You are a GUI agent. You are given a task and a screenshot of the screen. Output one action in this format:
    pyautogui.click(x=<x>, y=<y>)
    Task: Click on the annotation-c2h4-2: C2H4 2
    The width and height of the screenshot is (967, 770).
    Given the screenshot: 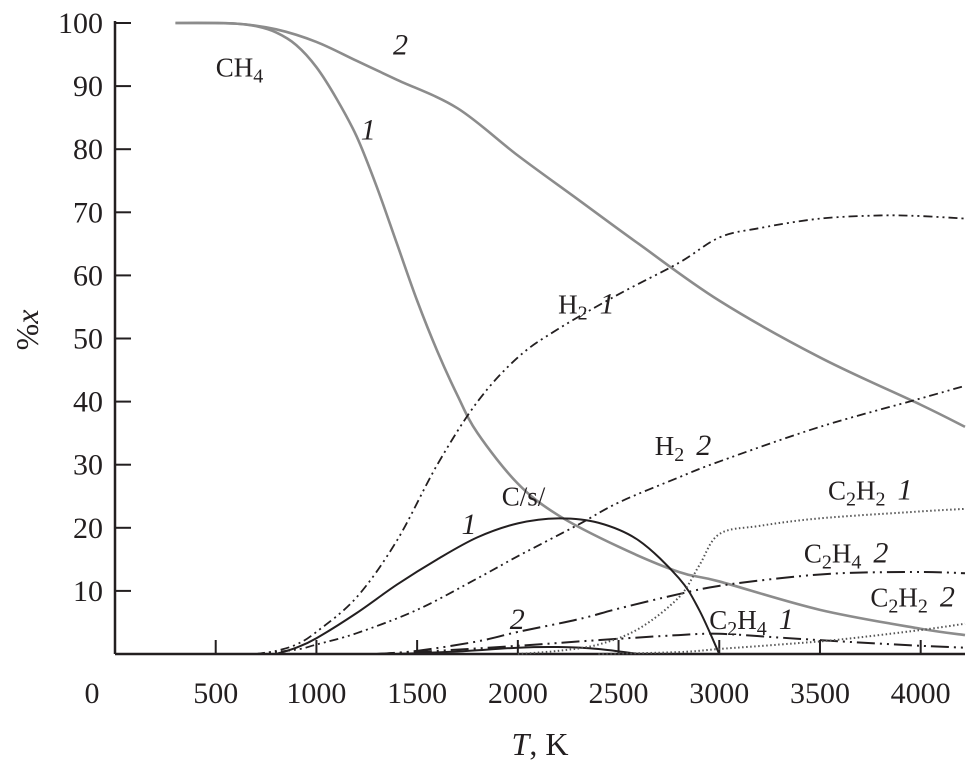 What is the action you would take?
    pyautogui.click(x=846, y=555)
    